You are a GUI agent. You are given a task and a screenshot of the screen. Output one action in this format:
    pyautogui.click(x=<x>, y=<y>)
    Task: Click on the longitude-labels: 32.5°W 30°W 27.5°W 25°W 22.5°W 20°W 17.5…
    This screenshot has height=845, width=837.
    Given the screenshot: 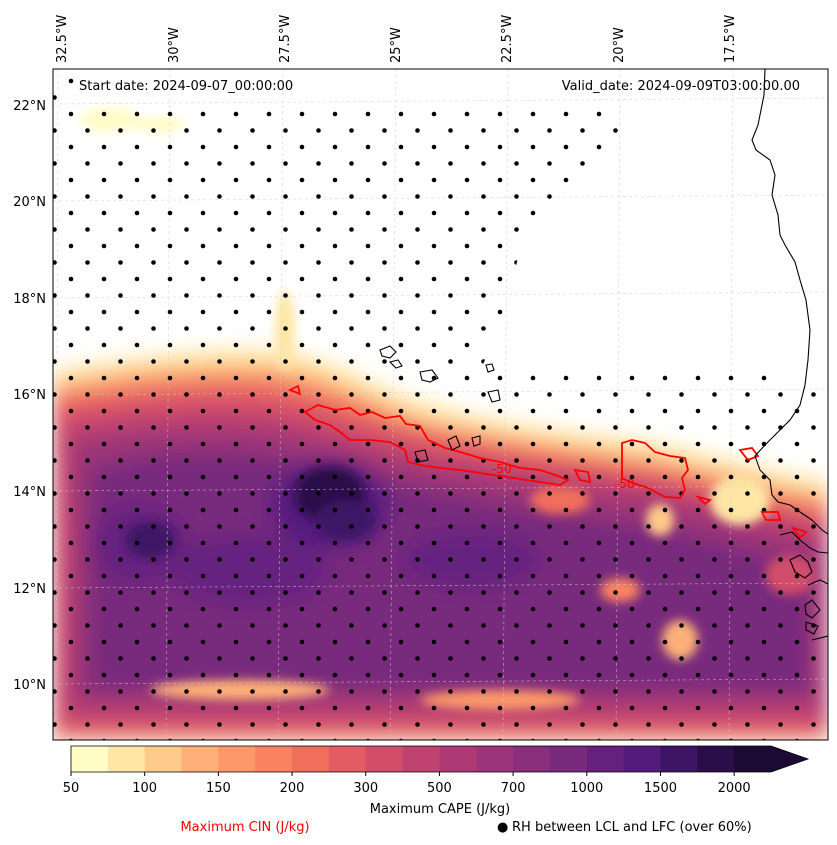 What is the action you would take?
    pyautogui.click(x=396, y=39)
    